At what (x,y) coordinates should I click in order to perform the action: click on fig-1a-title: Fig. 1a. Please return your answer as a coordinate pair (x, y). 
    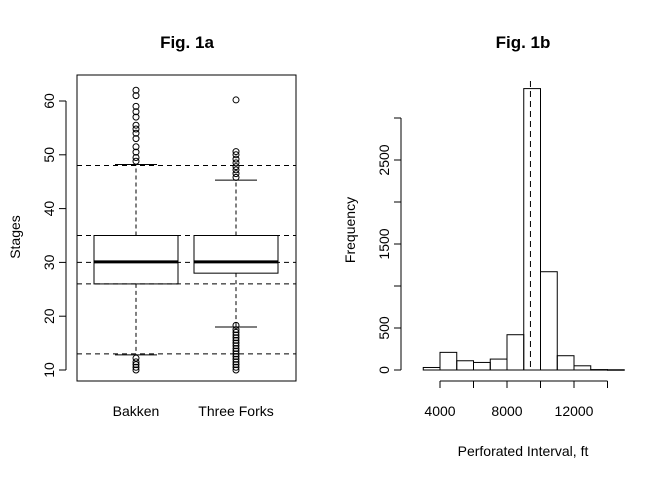
    Looking at the image, I should click on (187, 42).